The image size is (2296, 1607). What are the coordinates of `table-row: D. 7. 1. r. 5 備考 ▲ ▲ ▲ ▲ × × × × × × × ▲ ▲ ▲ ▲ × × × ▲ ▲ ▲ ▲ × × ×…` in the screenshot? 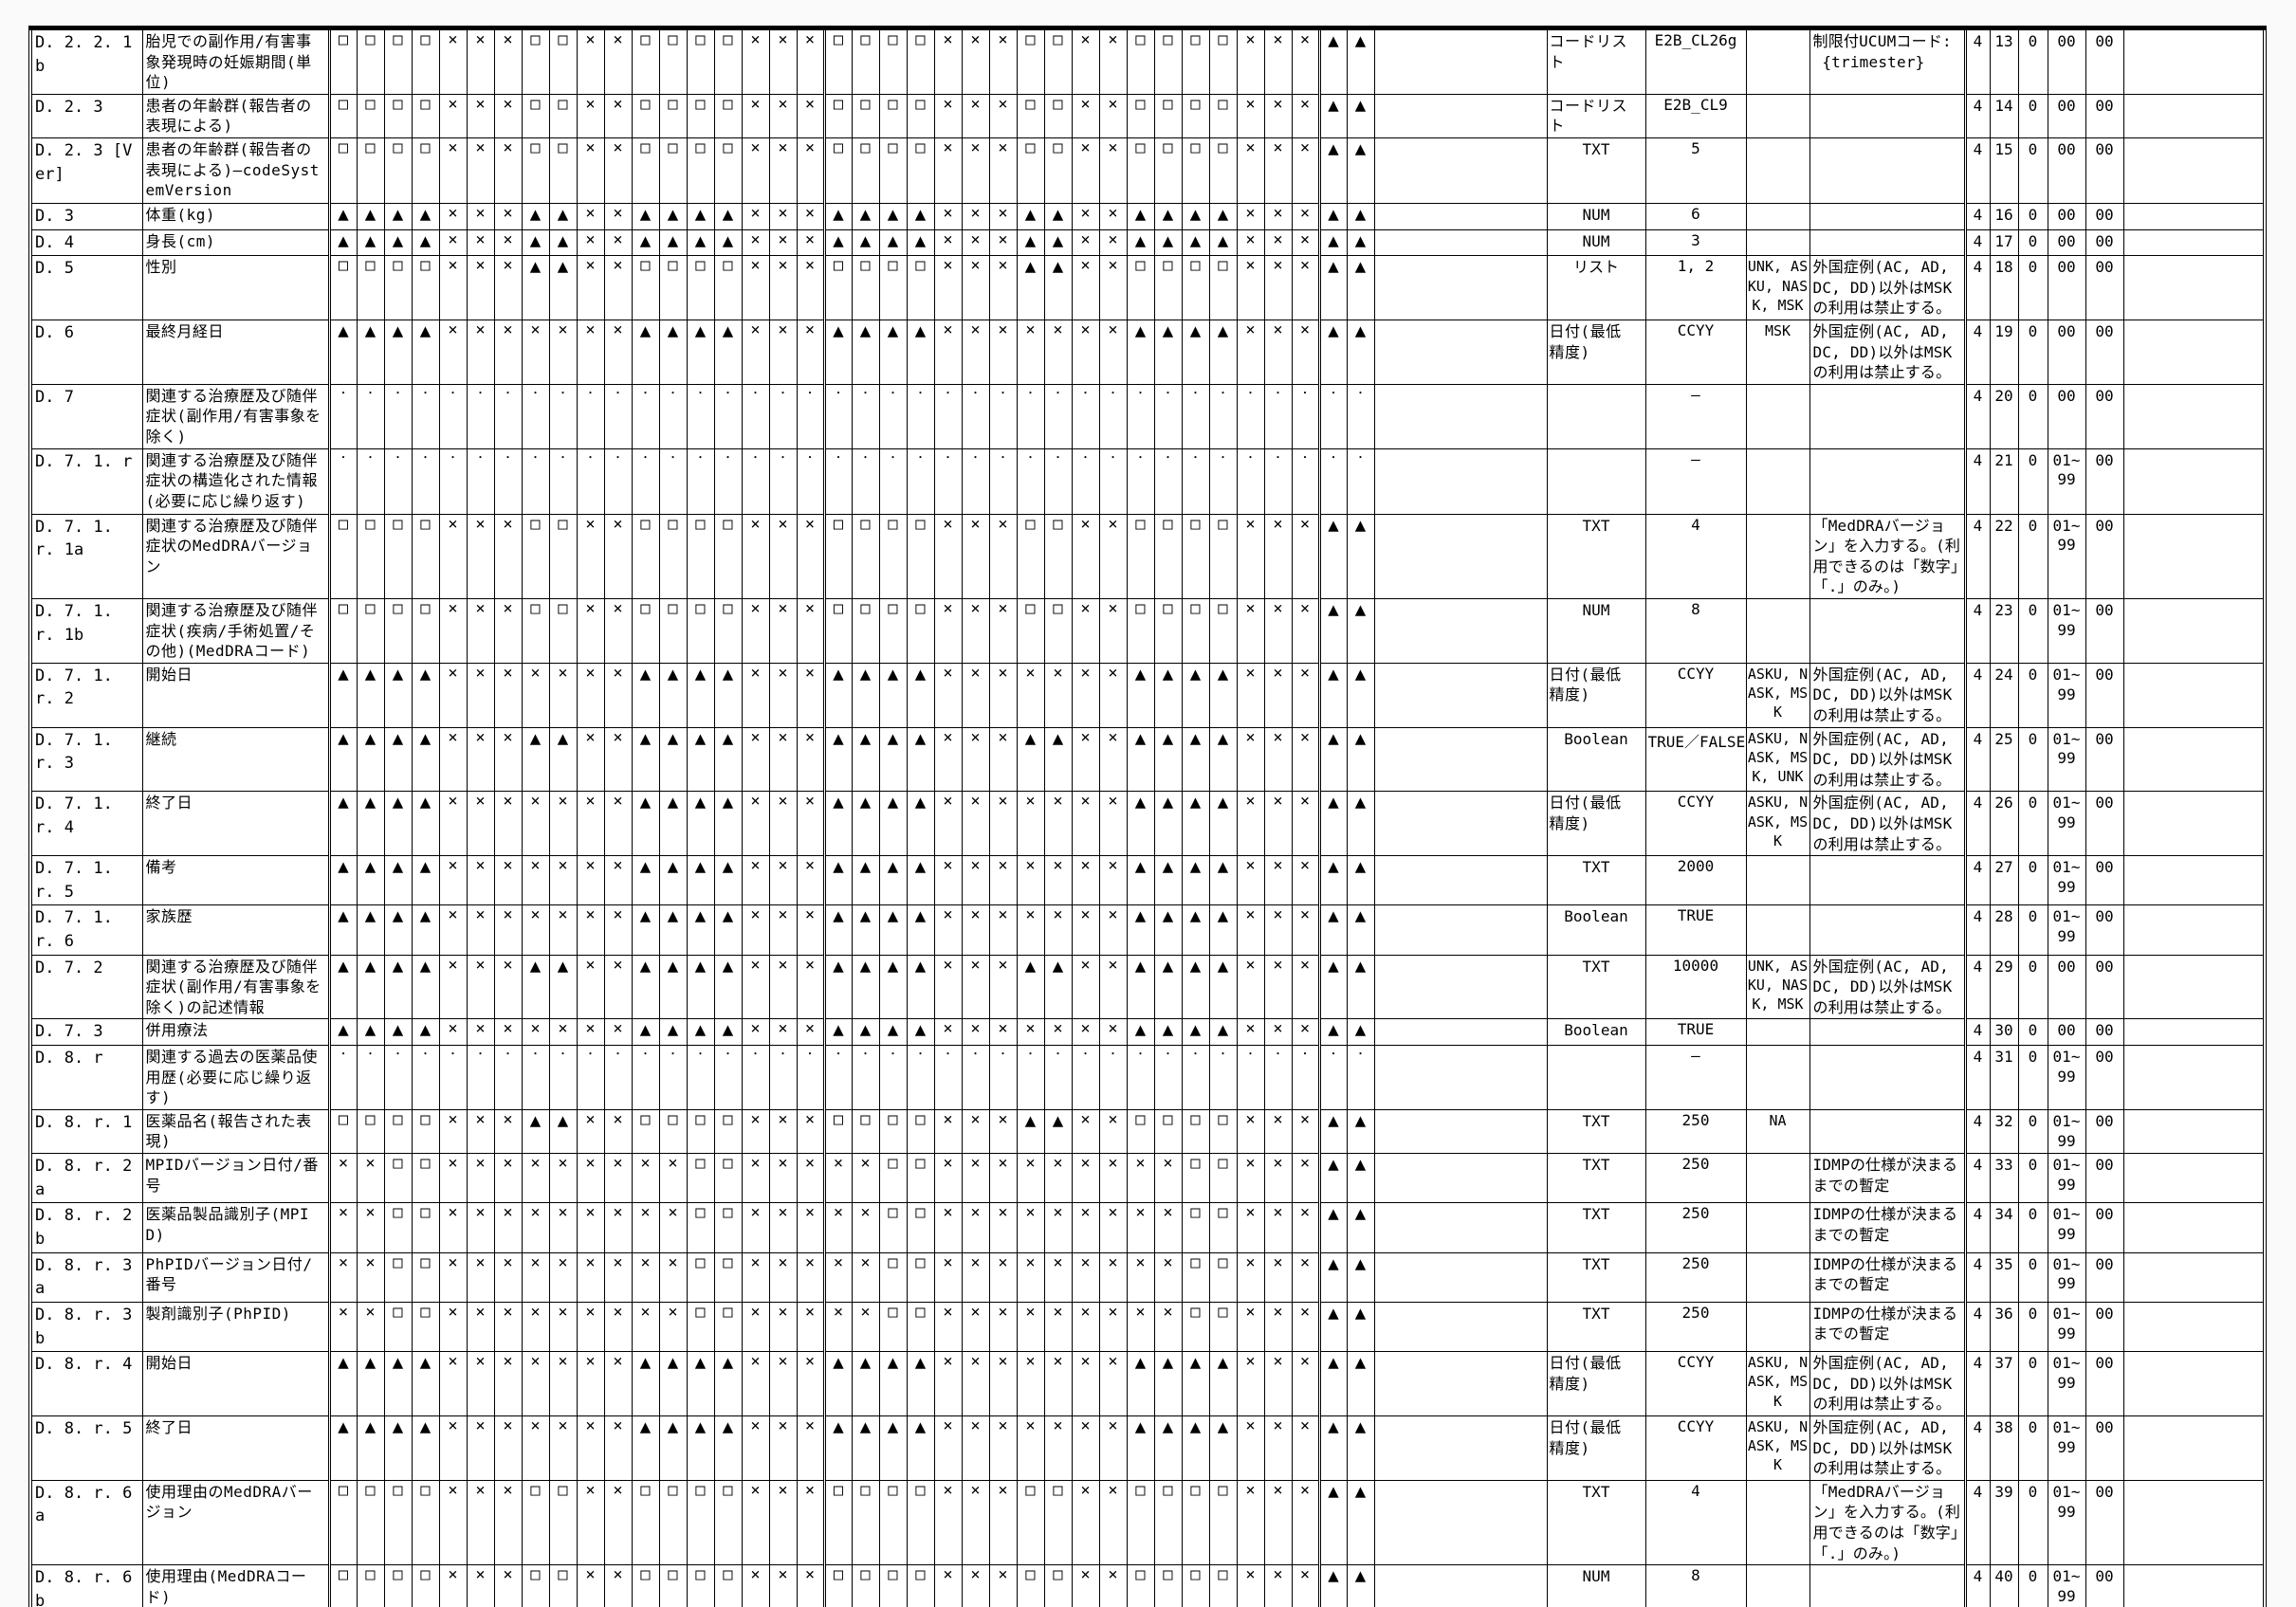 It's located at (1147, 881).